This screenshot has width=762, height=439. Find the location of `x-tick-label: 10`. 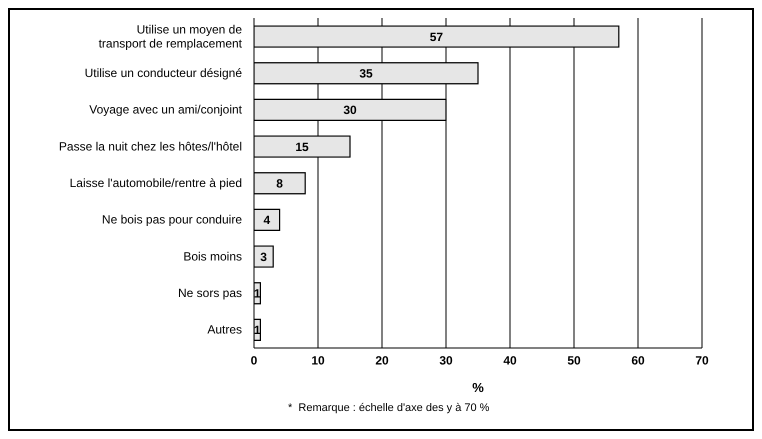

x-tick-label: 10 is located at coordinates (318, 361).